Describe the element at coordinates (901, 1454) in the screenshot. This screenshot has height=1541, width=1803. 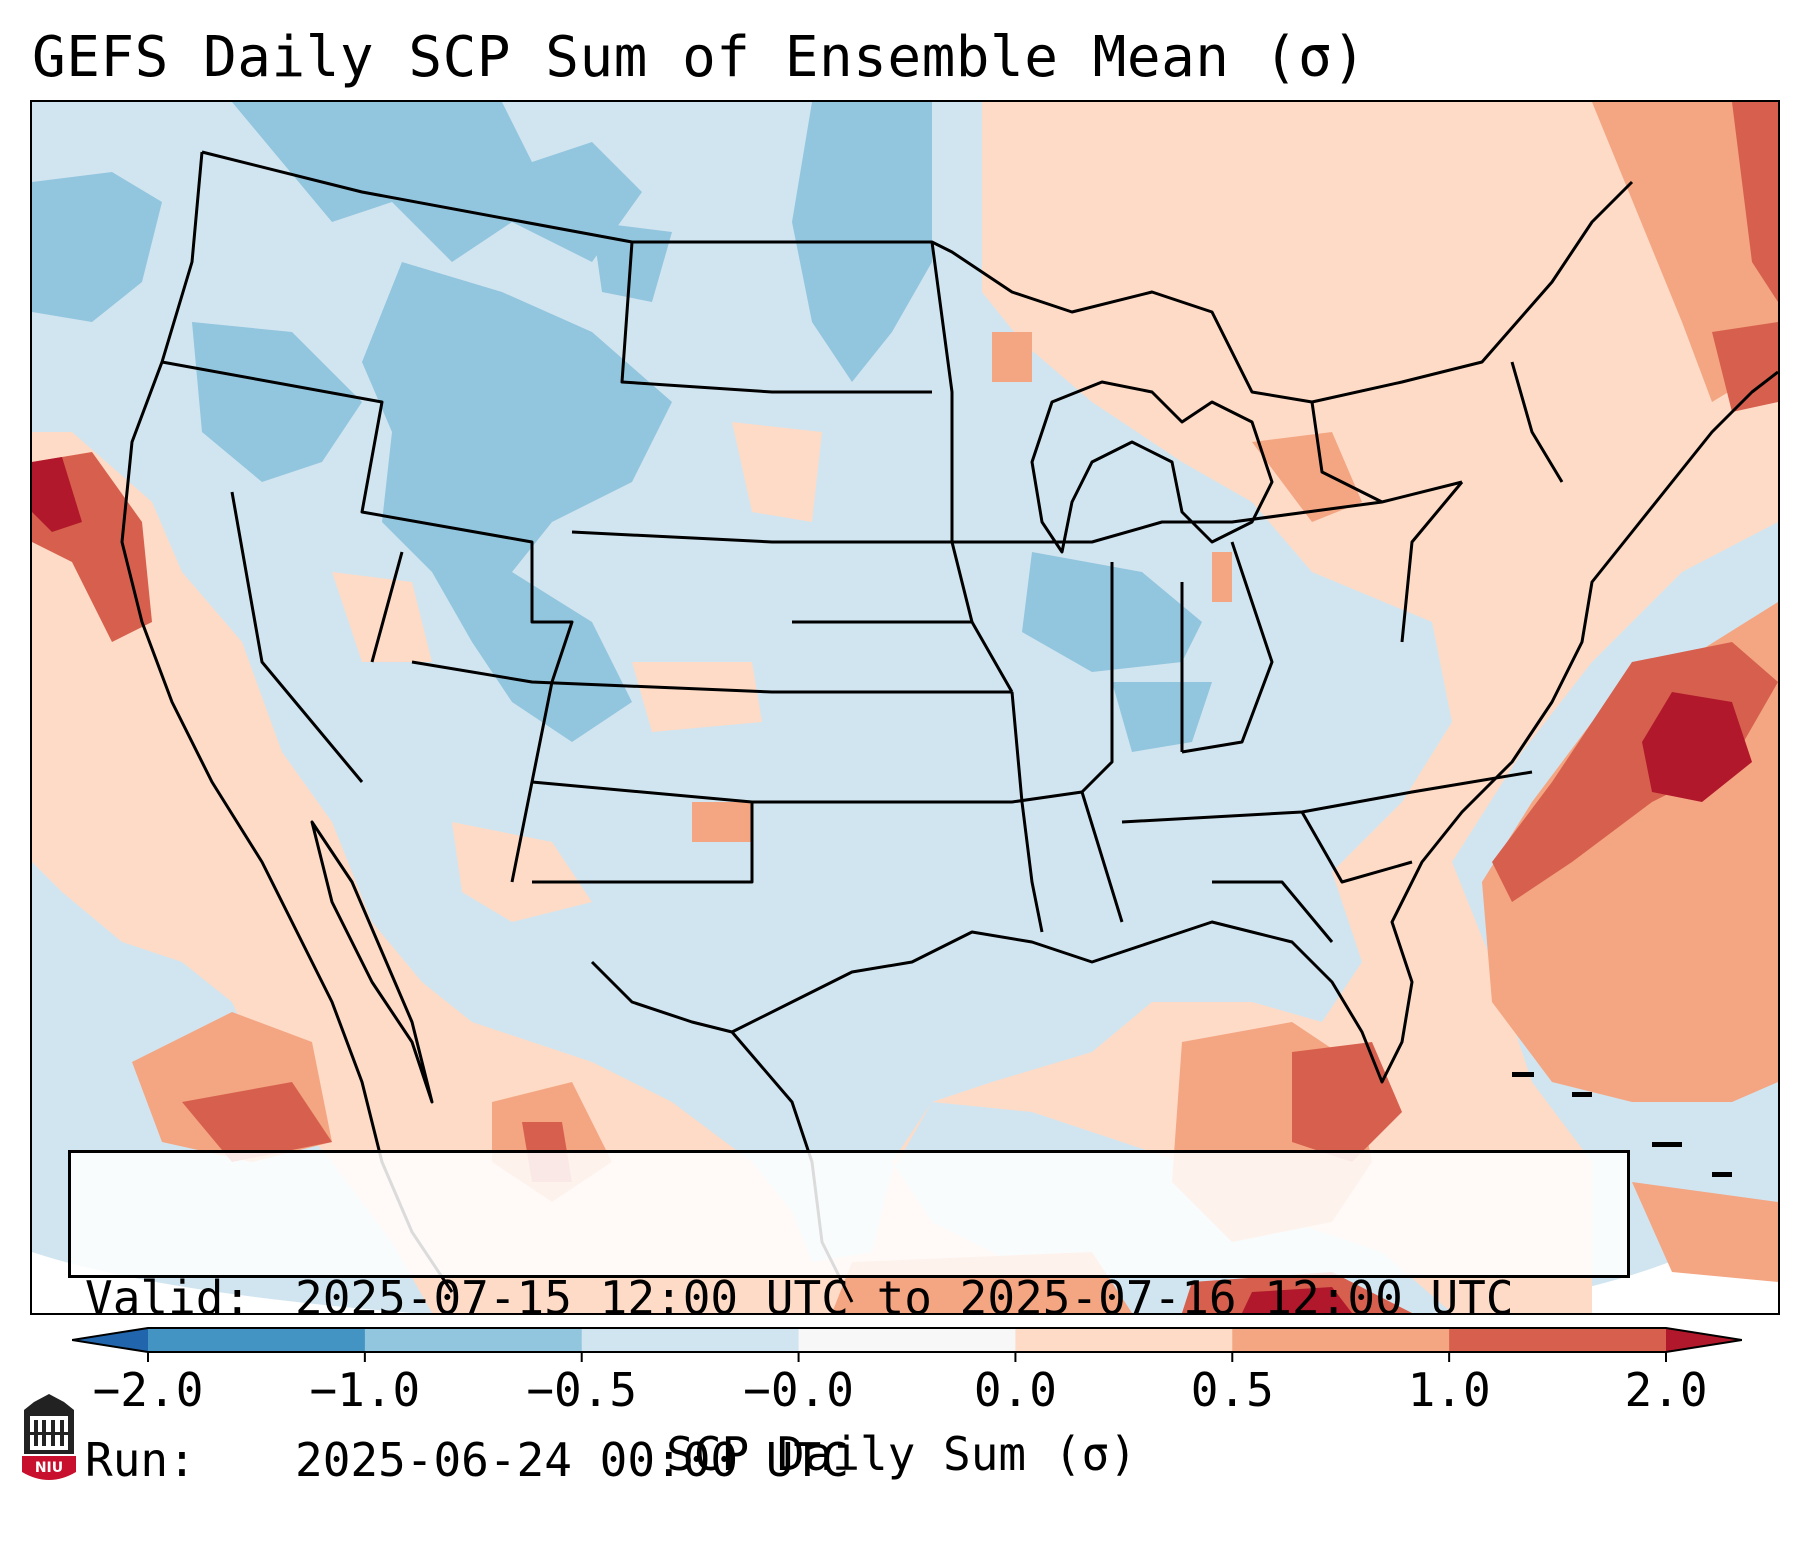
I see `colorbar-title: SCP Daily Sum (σ)` at that location.